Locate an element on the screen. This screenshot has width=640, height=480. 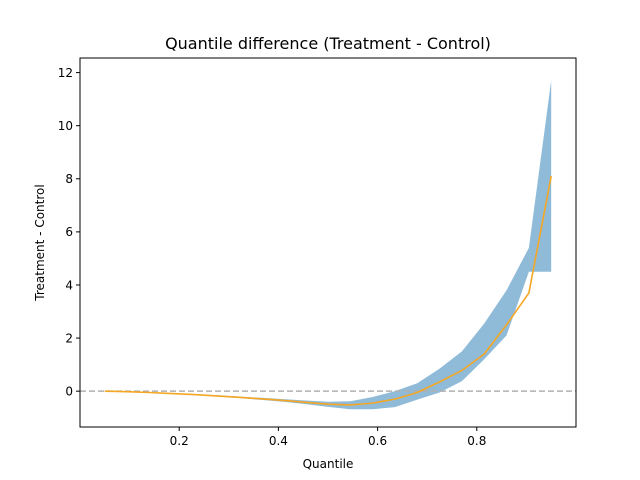
x-tick-label: 0.2 is located at coordinates (179, 441).